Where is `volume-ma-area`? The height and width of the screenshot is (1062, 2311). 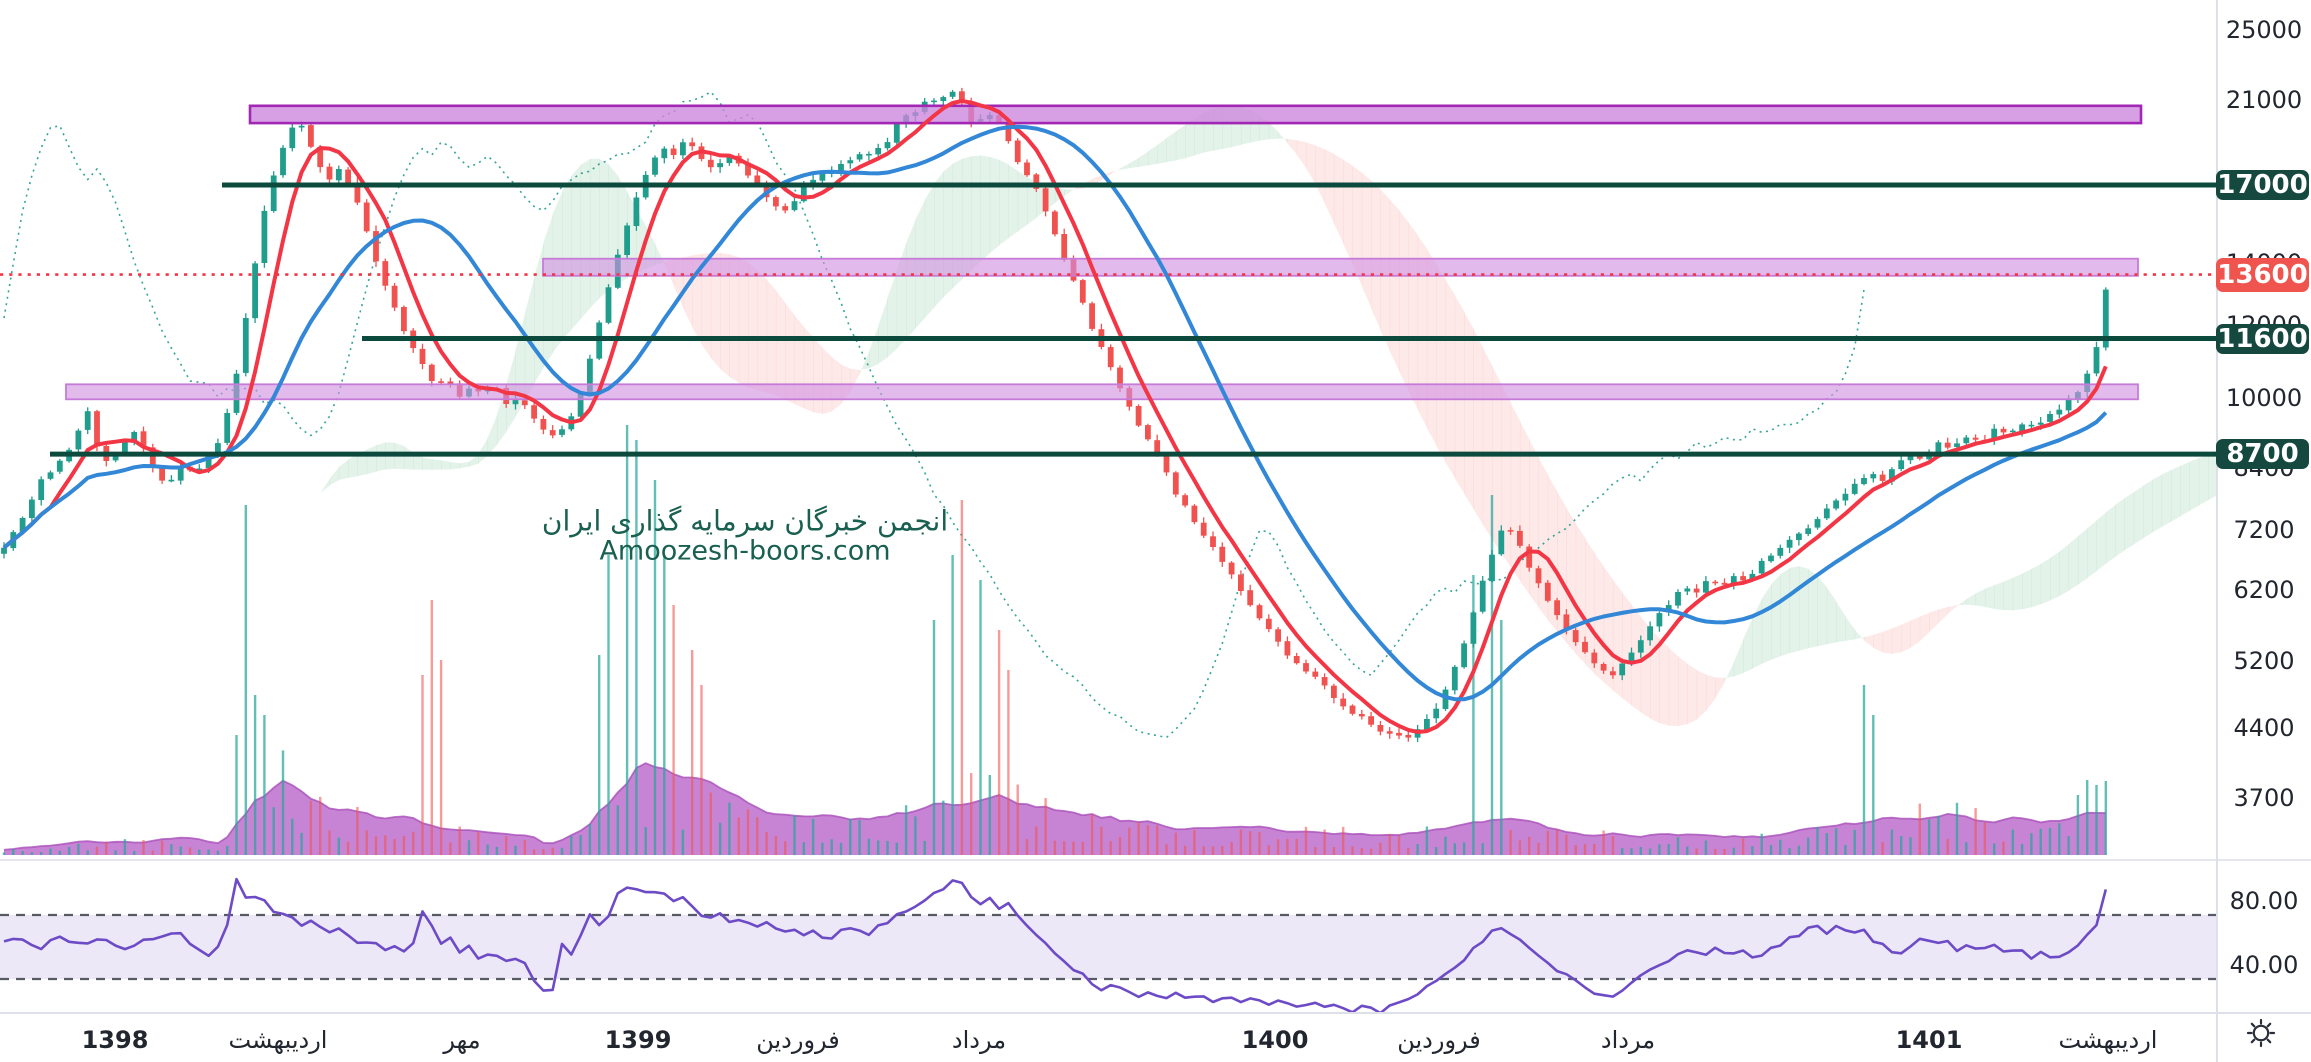 volume-ma-area is located at coordinates (1055, 809).